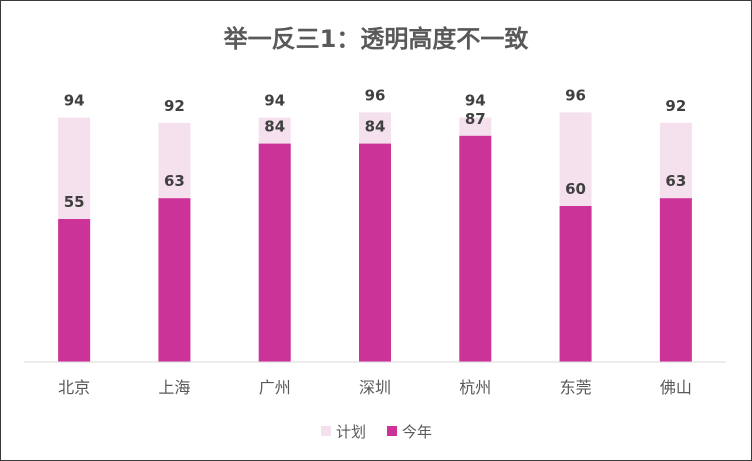 This screenshot has height=461, width=752. What do you see at coordinates (174, 181) in the screenshot?
I see `data-label-this-year-1: 63` at bounding box center [174, 181].